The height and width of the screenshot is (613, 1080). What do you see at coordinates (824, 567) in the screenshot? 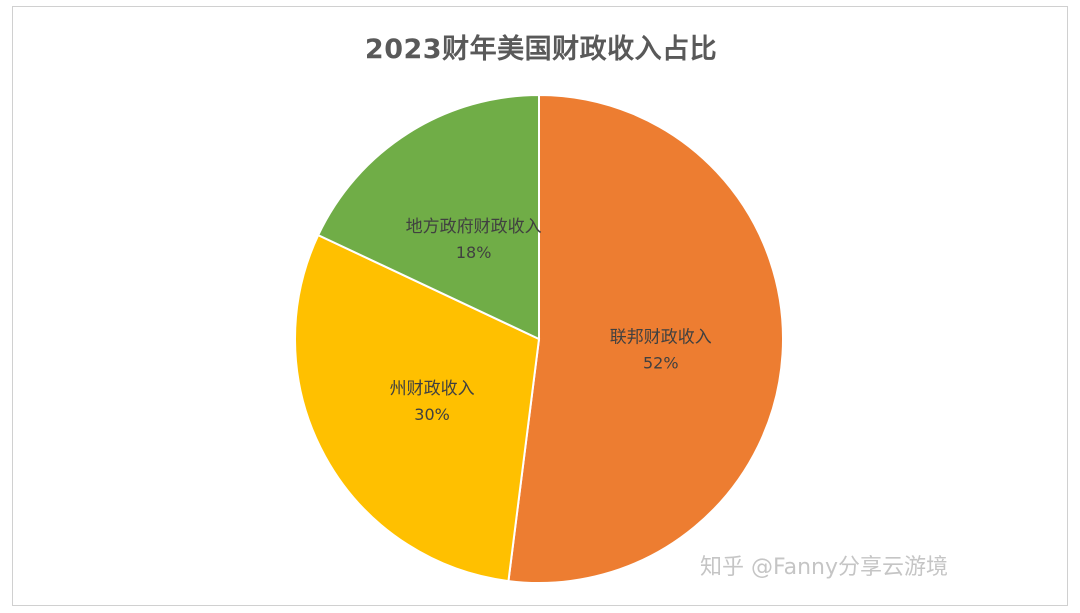
I see `watermark: 知乎 @Fanny分享云游境` at bounding box center [824, 567].